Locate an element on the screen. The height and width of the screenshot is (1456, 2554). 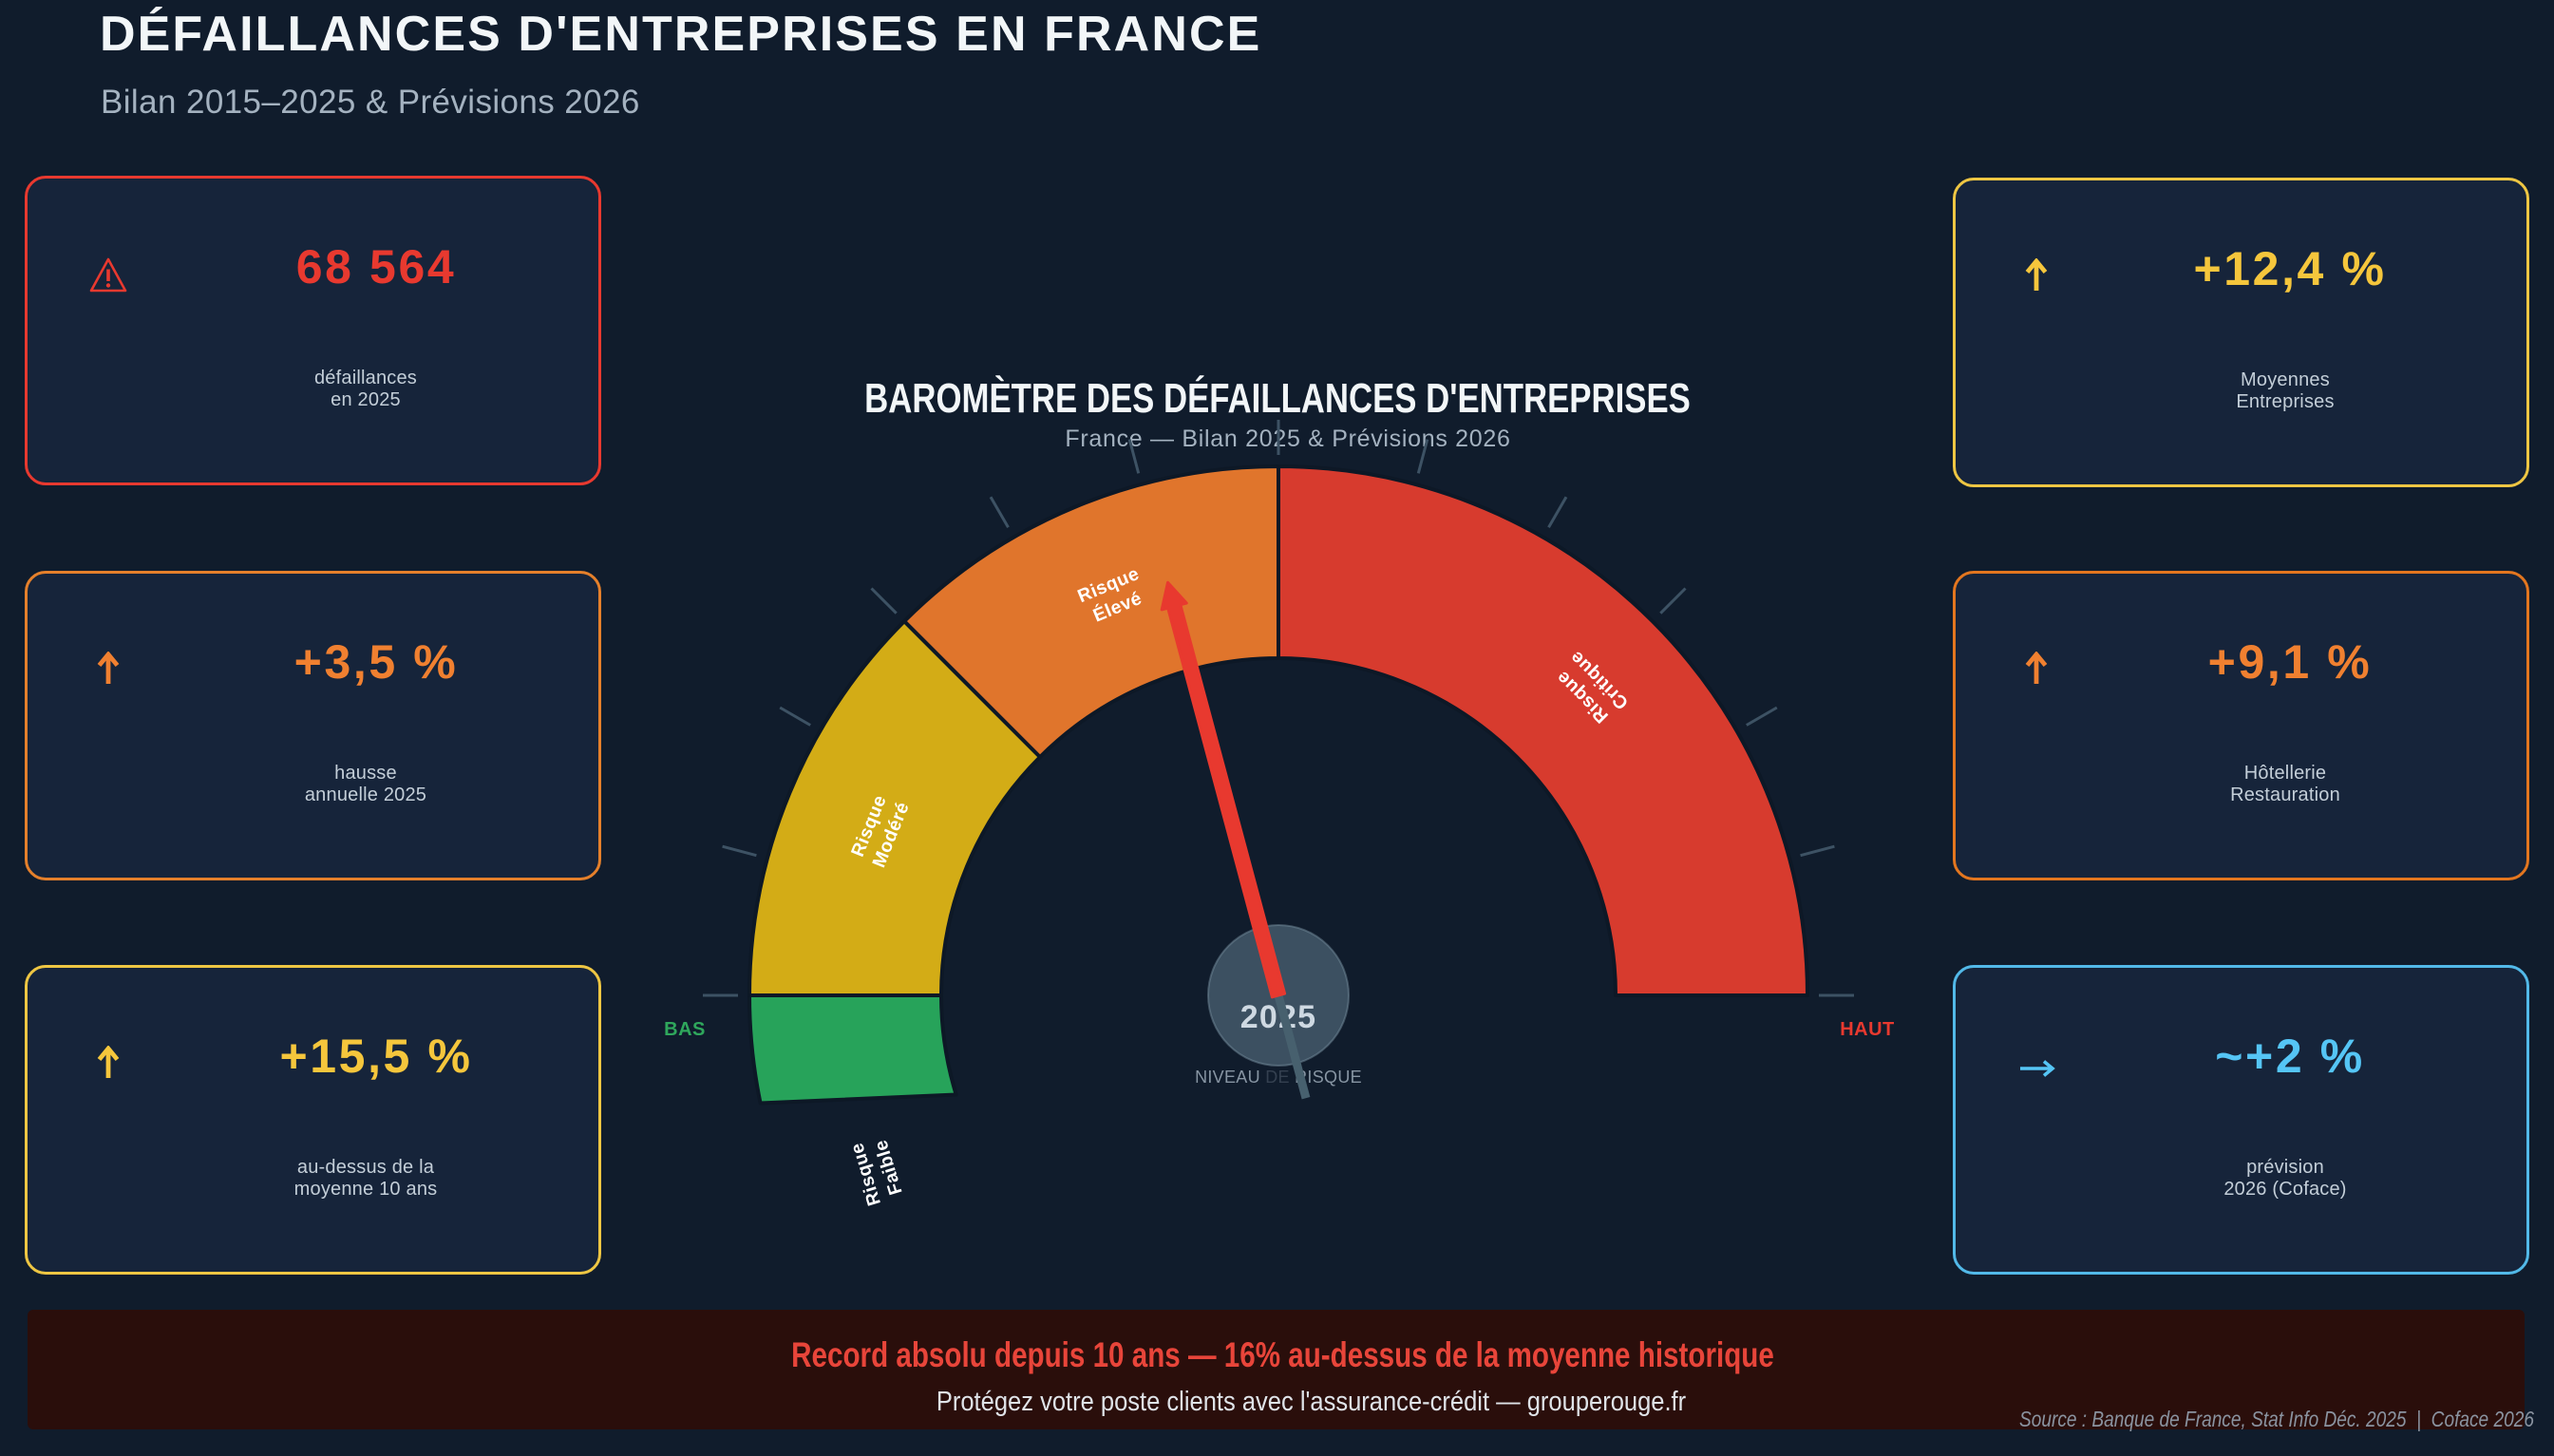
svg-text: NIVEAU DE RISQUE is located at coordinates (1278, 1077).